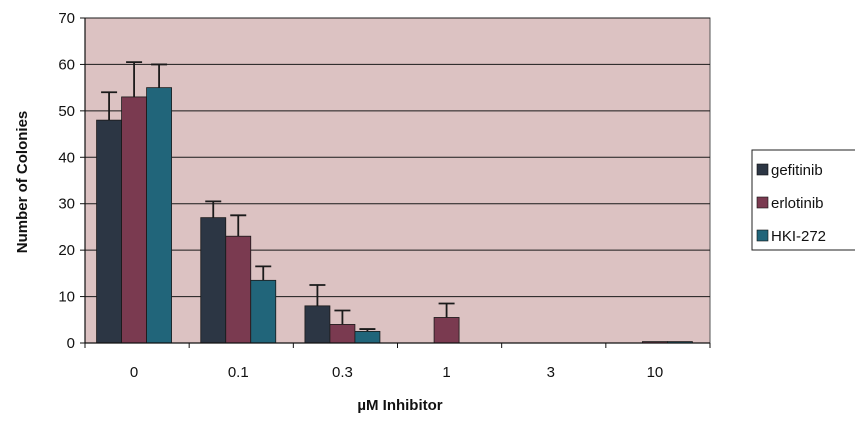  What do you see at coordinates (134, 372) in the screenshot?
I see `x-tick-label: 0` at bounding box center [134, 372].